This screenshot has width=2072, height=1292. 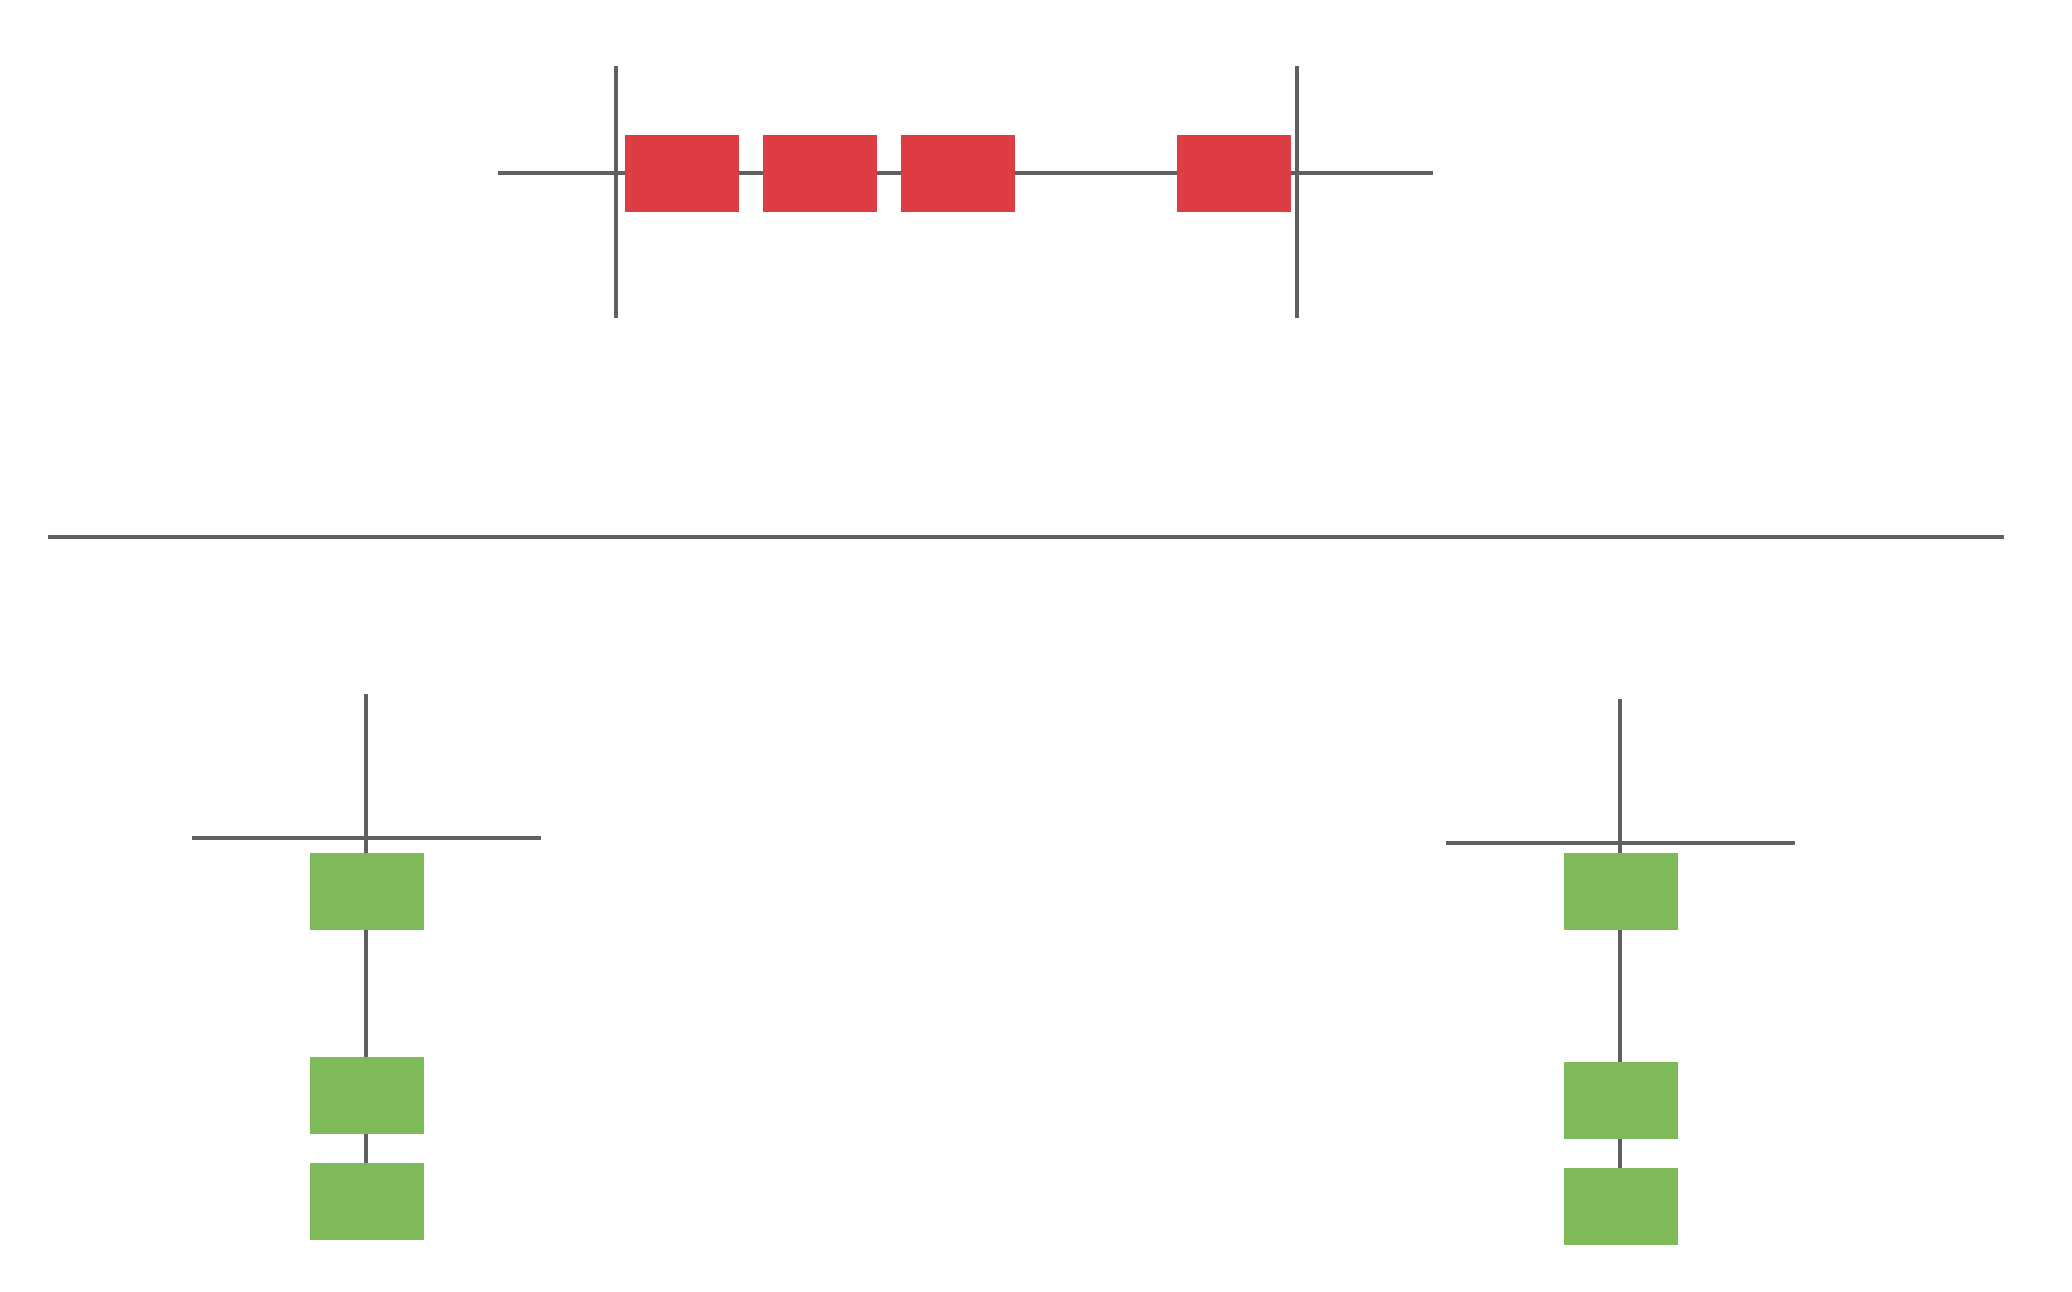 I want to click on top-horizontal-group, so click(x=965, y=192).